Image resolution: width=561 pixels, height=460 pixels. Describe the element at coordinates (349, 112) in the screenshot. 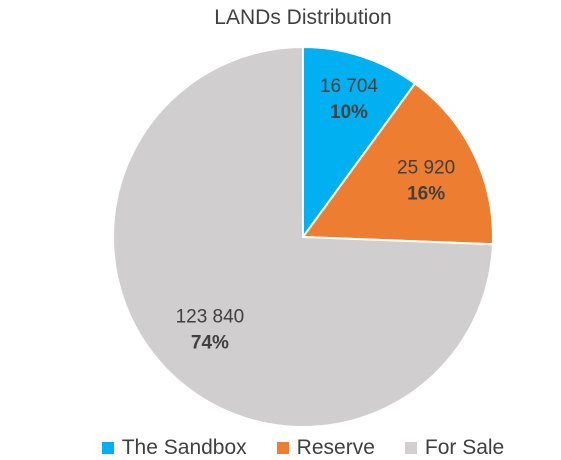

I see `data-label-percent-the-sandbox: 10%` at that location.